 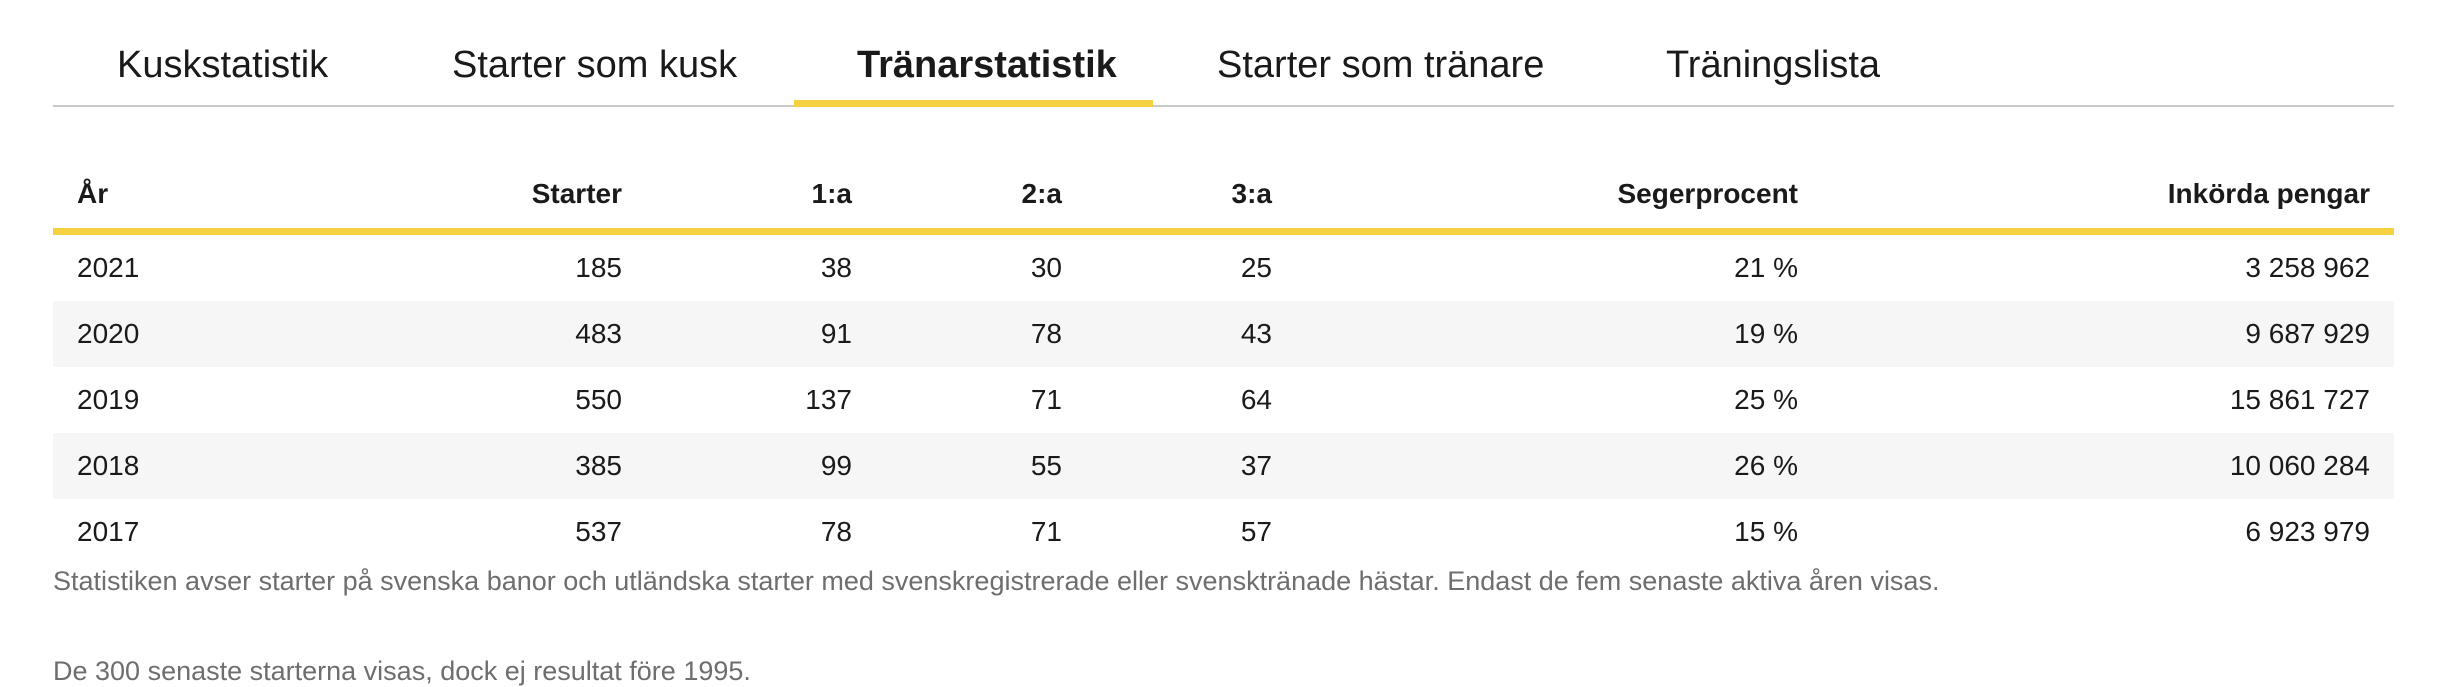 I want to click on cell-first: 78, so click(x=836, y=531).